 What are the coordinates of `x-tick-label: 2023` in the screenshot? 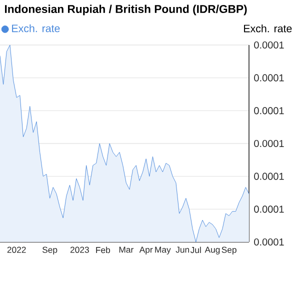 It's located at (79, 249).